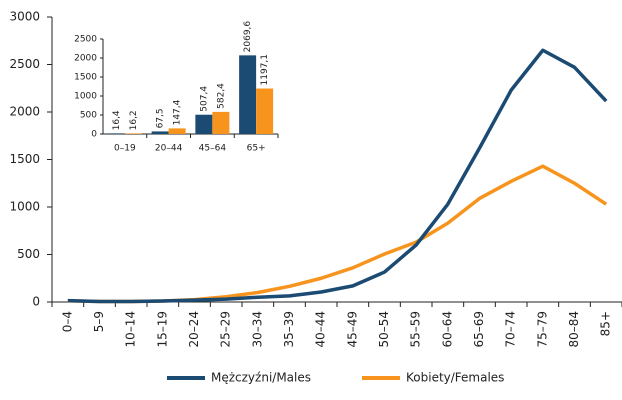  I want to click on inset-y-tick-label: 1000, so click(85, 97).